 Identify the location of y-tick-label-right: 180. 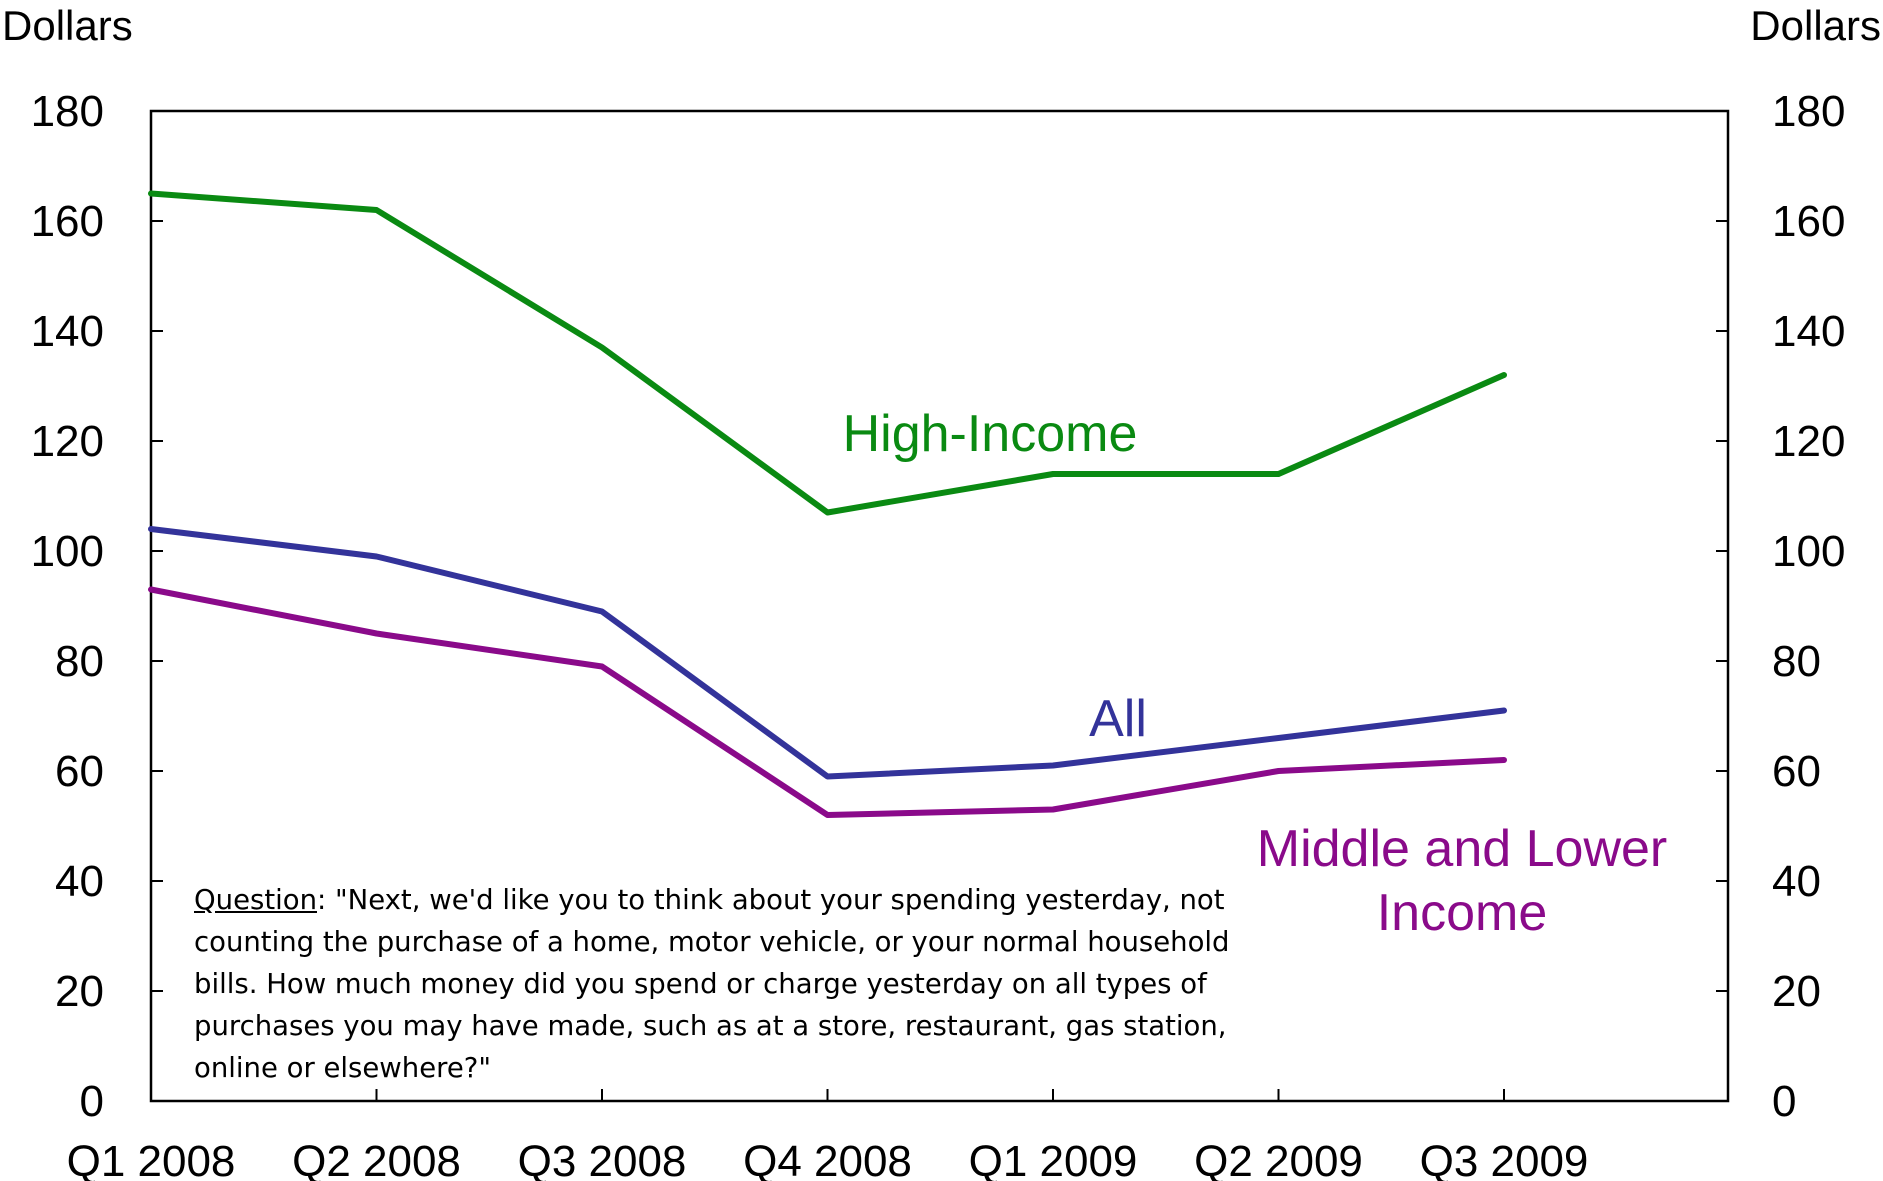
(1808, 111).